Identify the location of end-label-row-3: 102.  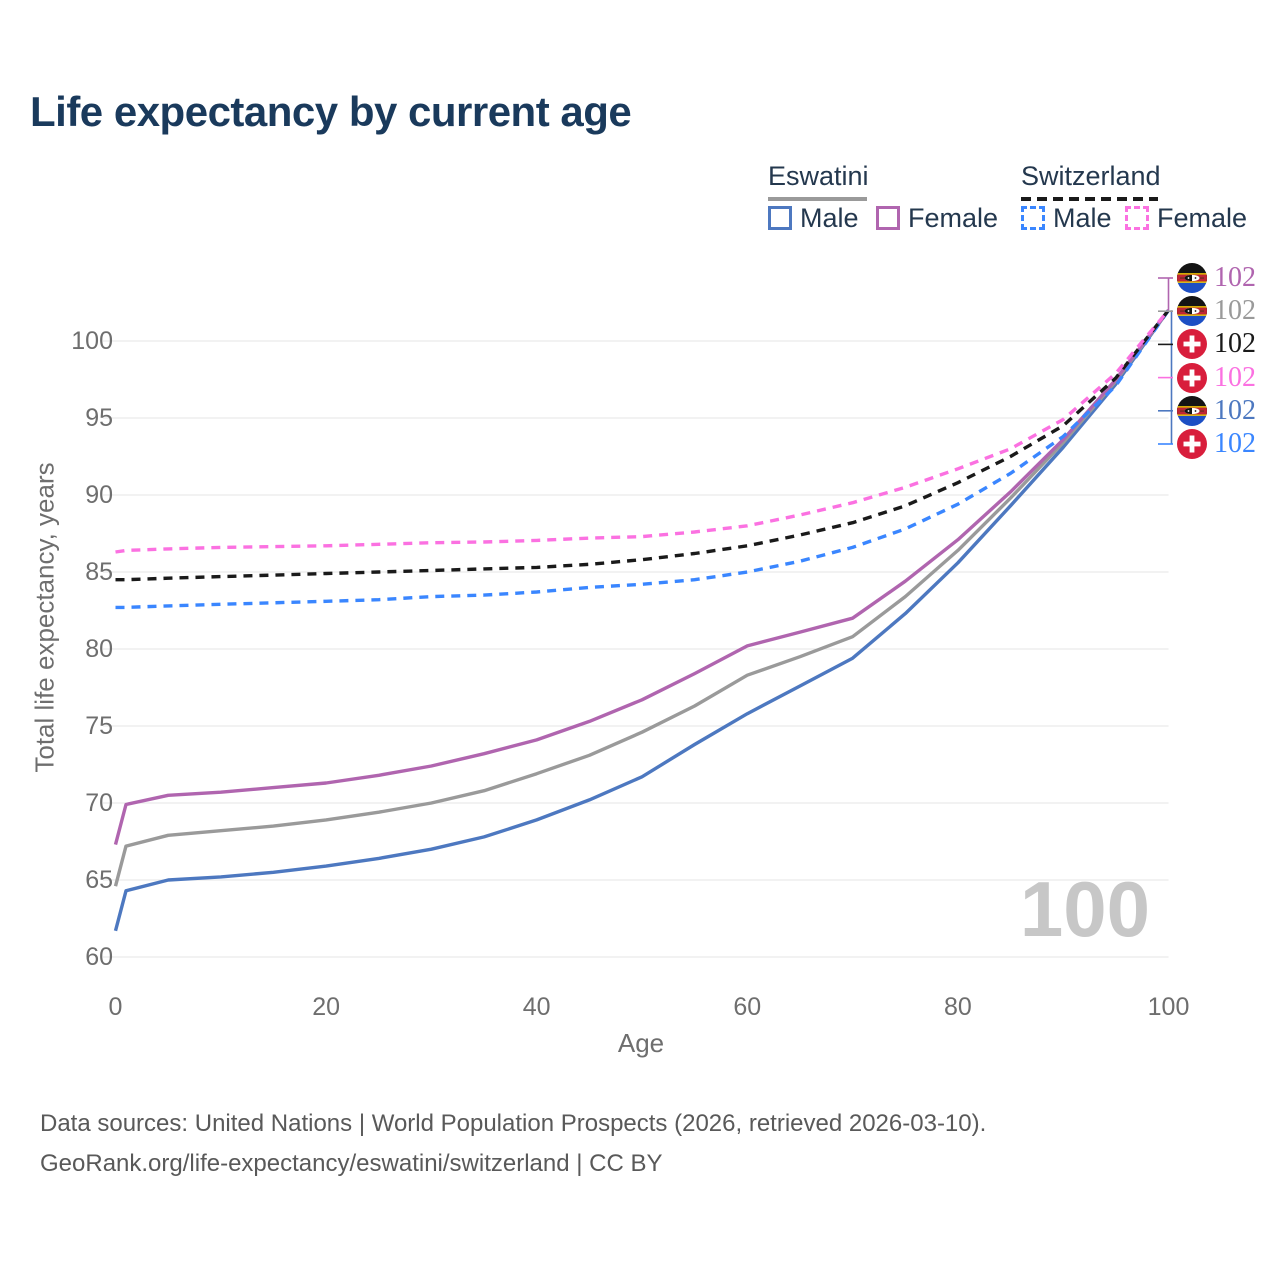
(1216, 377).